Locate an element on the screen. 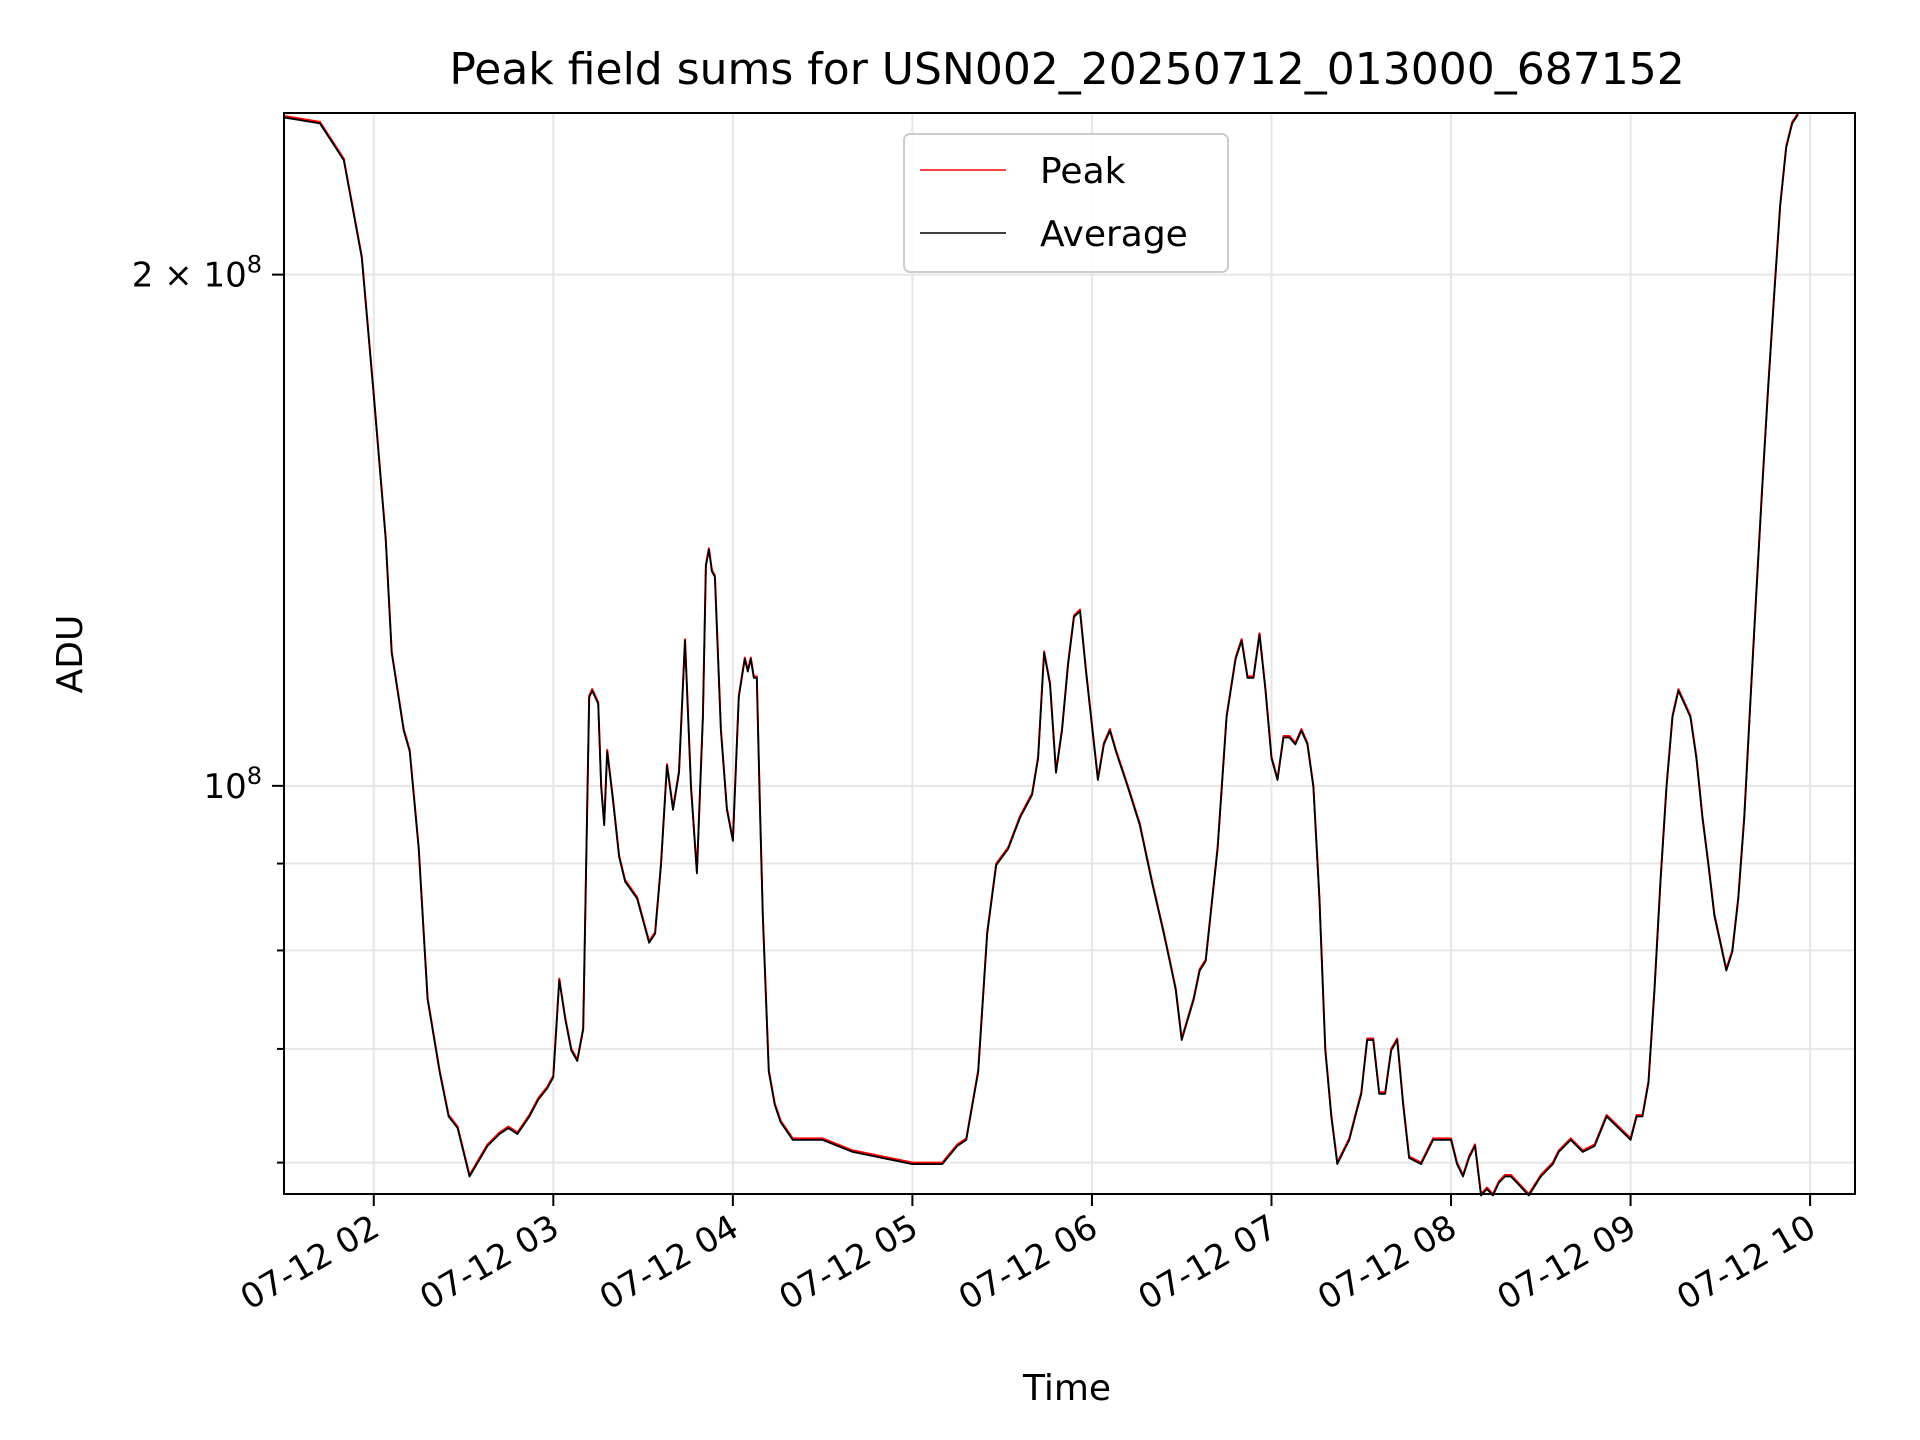  y-tick-label: 2 × 108 is located at coordinates (197, 273).